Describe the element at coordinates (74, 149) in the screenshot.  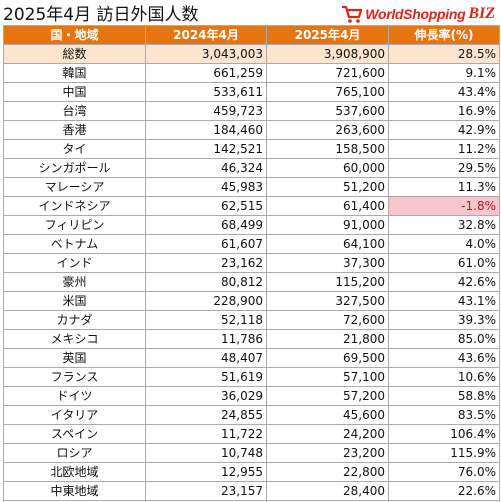
I see `region-cell: タイ` at that location.